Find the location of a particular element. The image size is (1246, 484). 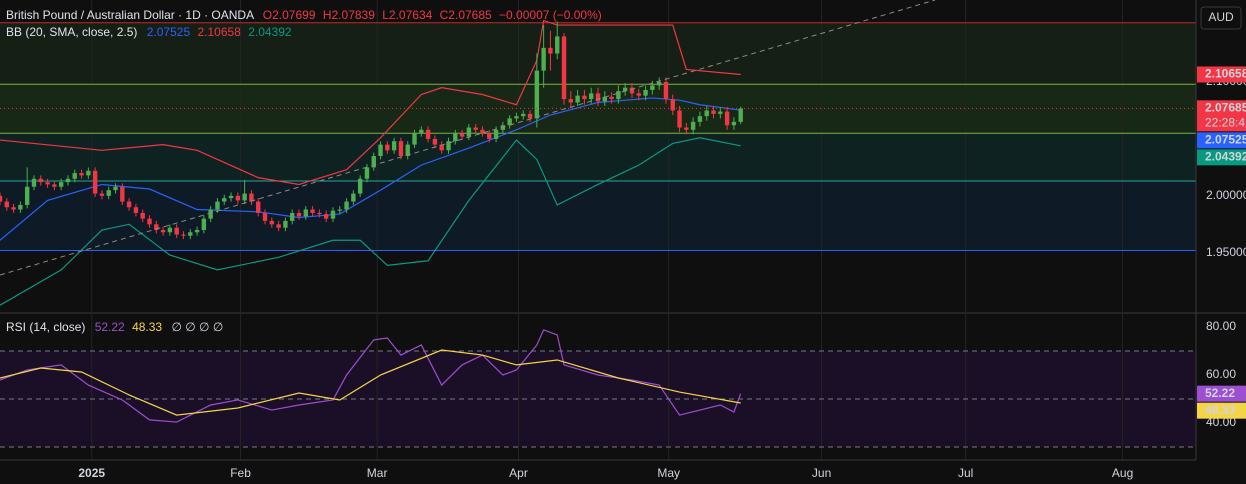

rsi-legend: RSI (14, close) 52.22 48.33 ∅ ∅ ∅ ∅ is located at coordinates (114, 327).